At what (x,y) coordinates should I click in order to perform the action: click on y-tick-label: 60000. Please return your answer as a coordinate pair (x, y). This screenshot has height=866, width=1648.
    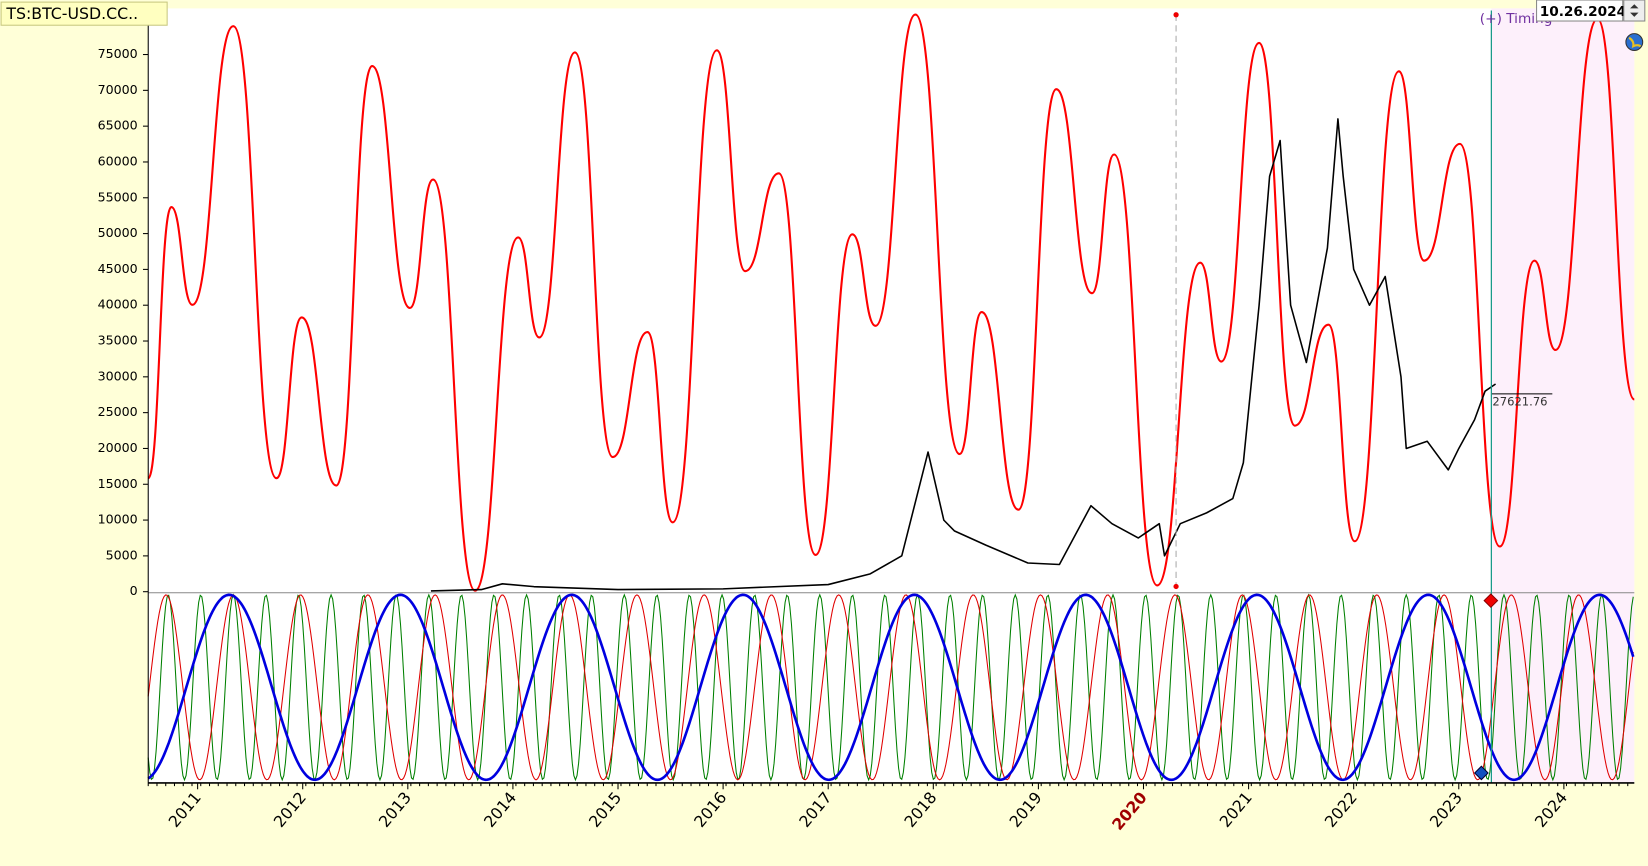
    Looking at the image, I should click on (118, 160).